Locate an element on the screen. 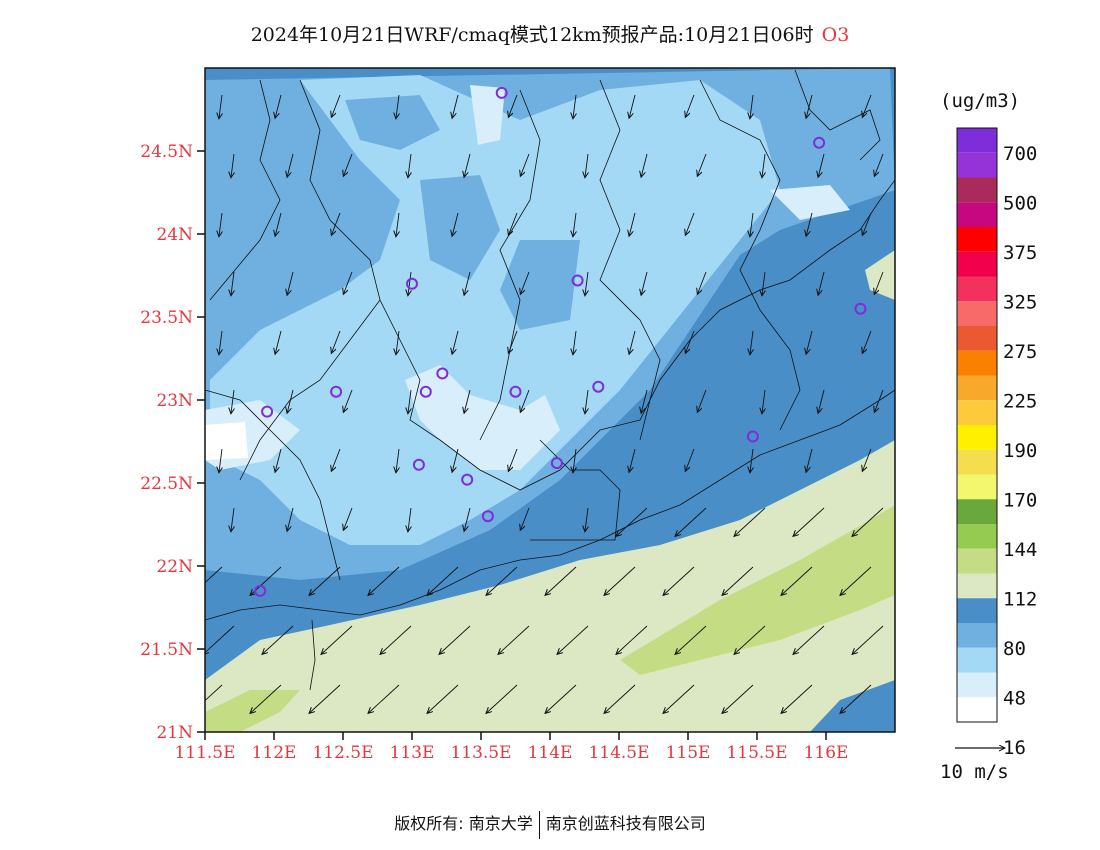 Image resolution: width=1100 pixels, height=850 pixels. copyright-line: 版权所有: 南京大学 南京创蓝科技有限公司 is located at coordinates (550, 824).